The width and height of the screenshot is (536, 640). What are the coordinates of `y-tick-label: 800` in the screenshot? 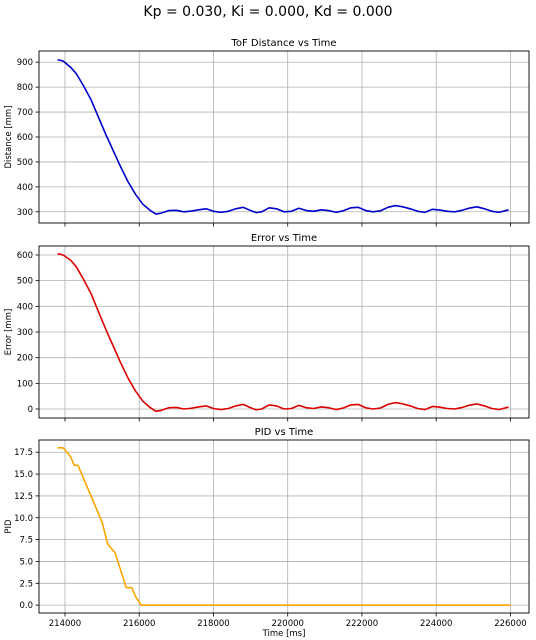 It's located at (25, 88).